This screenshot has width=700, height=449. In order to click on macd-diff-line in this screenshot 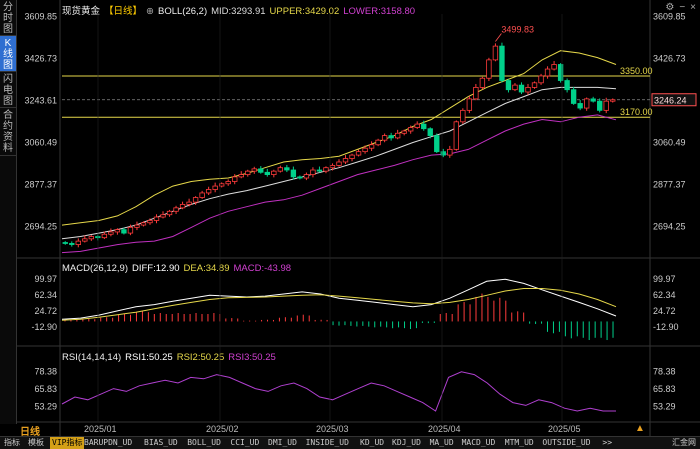, I will do `click(339, 299)`.